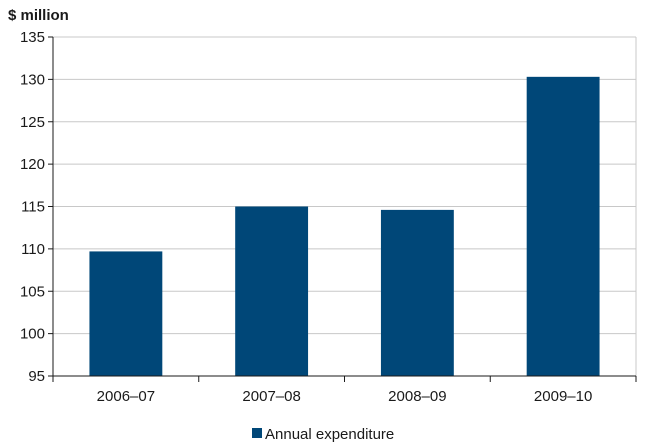 This screenshot has width=649, height=448. What do you see at coordinates (33, 207) in the screenshot?
I see `y-tick-label: 115` at bounding box center [33, 207].